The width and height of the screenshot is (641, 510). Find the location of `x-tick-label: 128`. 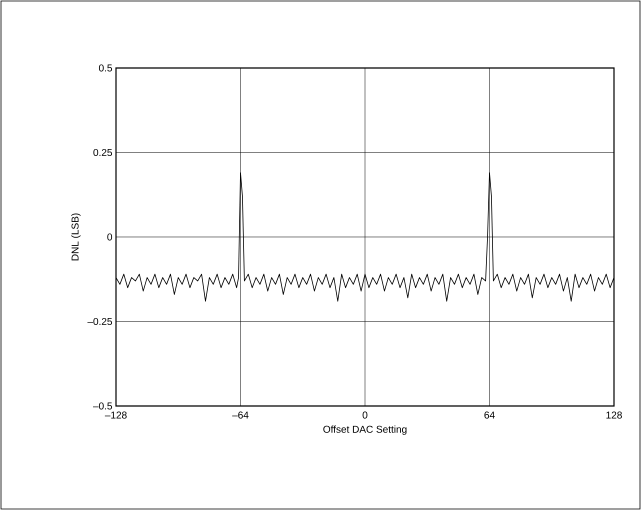

x-tick-label: 128 is located at coordinates (614, 415).